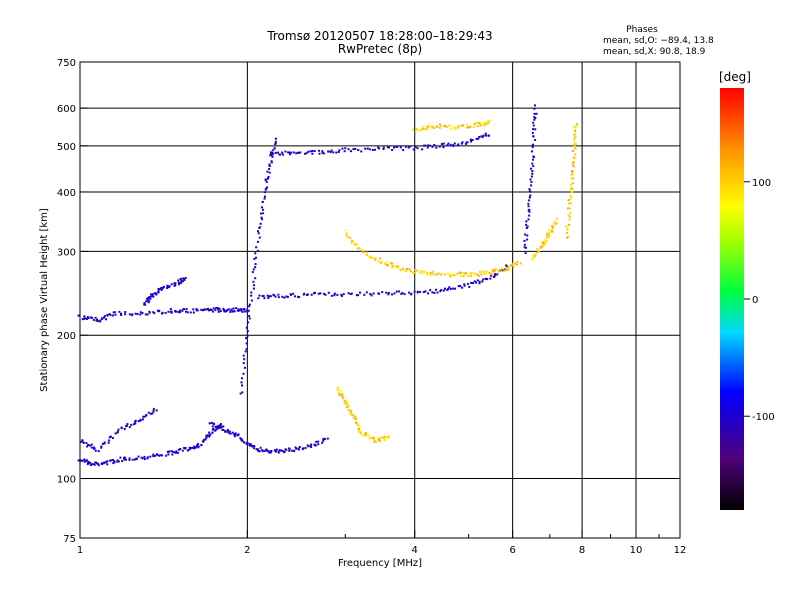 The image size is (800, 600). What do you see at coordinates (658, 41) in the screenshot?
I see `stats-line-o: mean, sd,O: −89.4, 13.8` at bounding box center [658, 41].